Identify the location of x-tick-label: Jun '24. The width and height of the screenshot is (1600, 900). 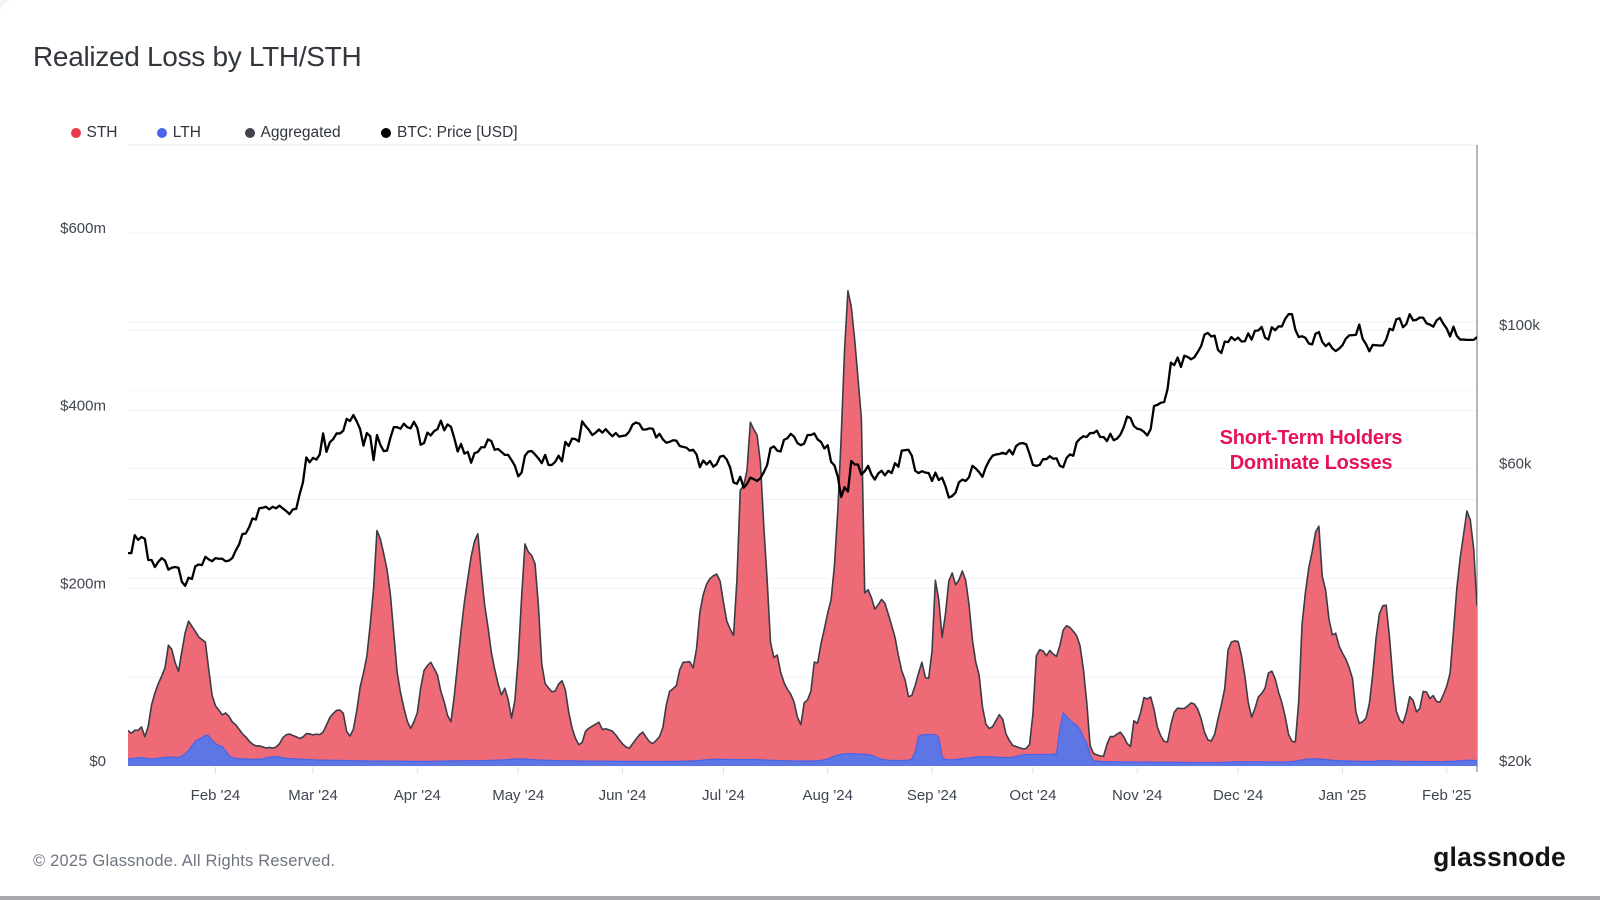
(623, 795).